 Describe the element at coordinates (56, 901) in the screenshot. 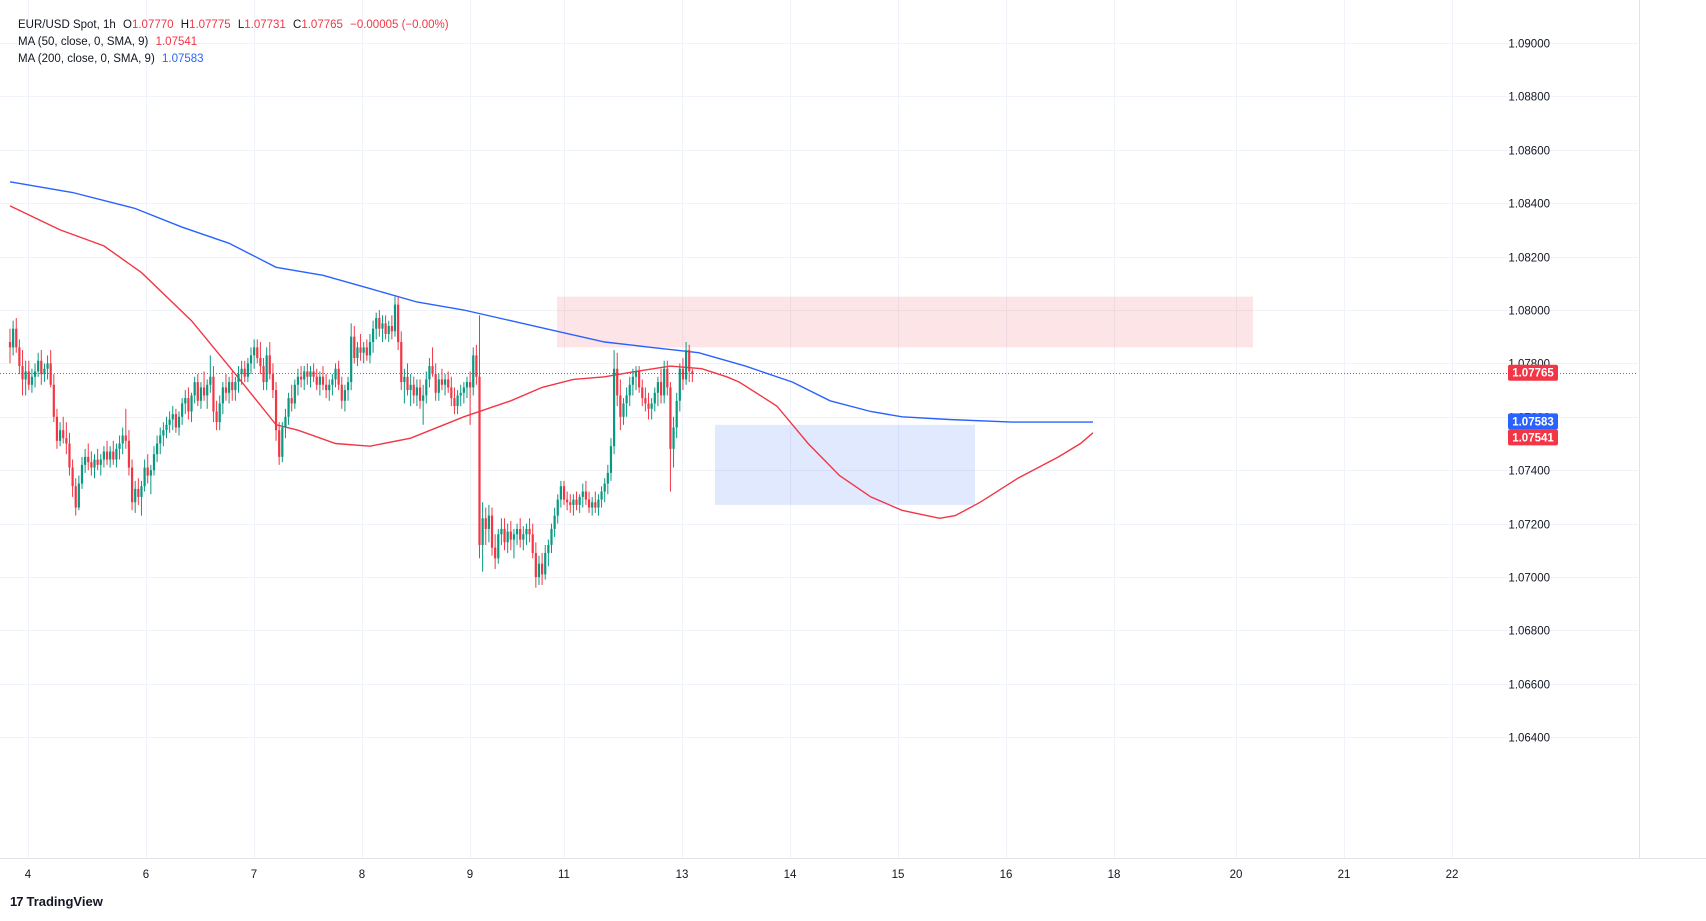

I see `tradingview-logo: 17 TradingView` at that location.